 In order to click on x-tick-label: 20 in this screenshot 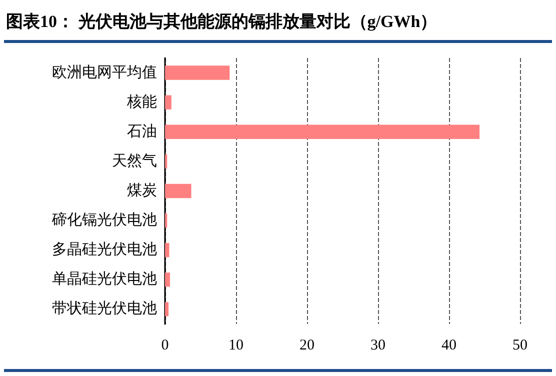, I will do `click(307, 346)`.